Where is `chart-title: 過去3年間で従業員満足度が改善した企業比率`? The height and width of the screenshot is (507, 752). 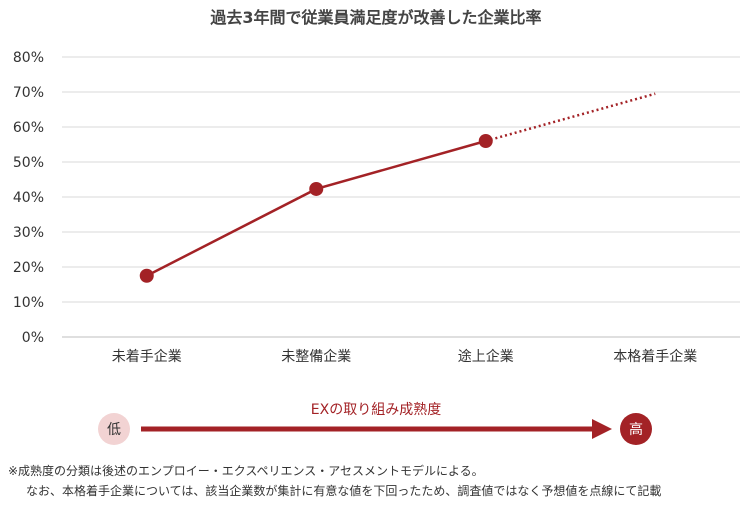
chart-title: 過去3年間で従業員満足度が改善した企業比率 is located at coordinates (375, 17).